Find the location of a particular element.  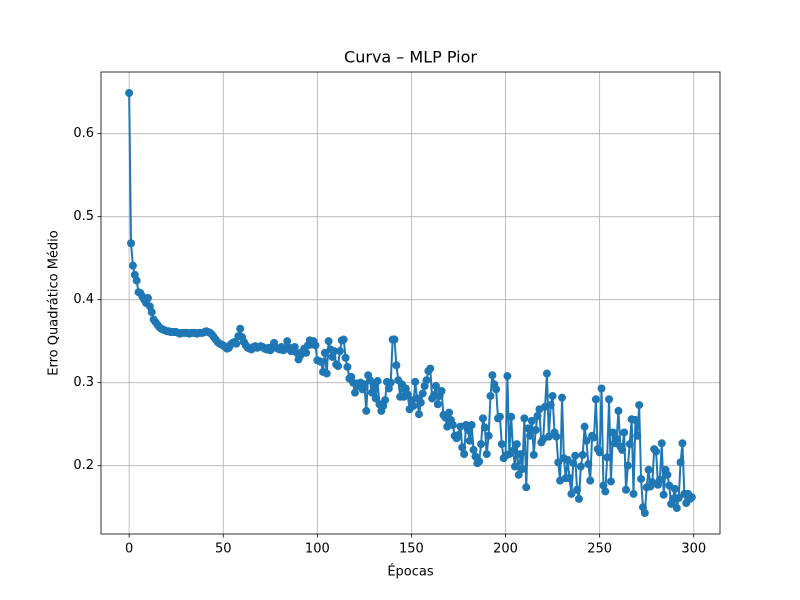

x-tick-label: 300 is located at coordinates (693, 549).